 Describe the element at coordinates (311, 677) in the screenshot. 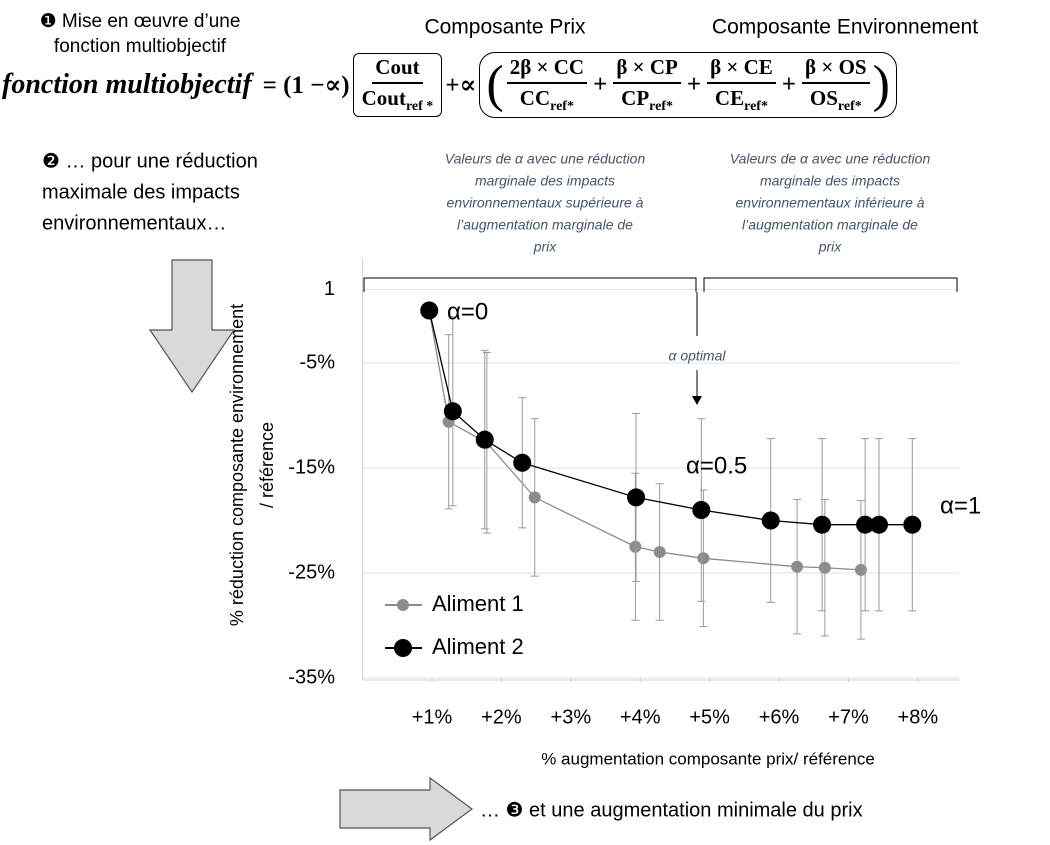

I see `y-tick-label: -35%` at that location.